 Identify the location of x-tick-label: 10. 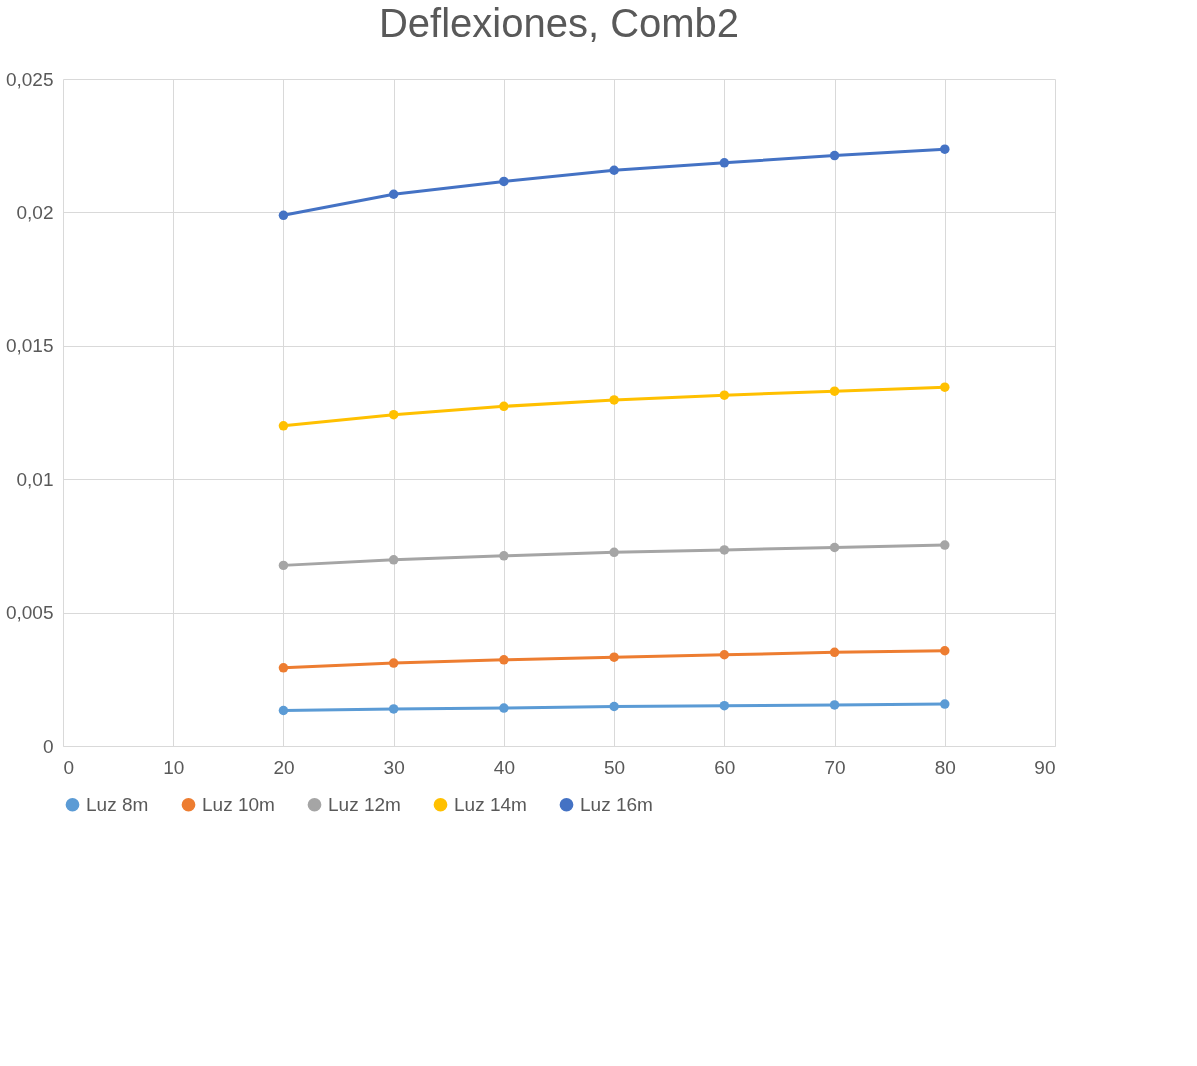
(174, 767).